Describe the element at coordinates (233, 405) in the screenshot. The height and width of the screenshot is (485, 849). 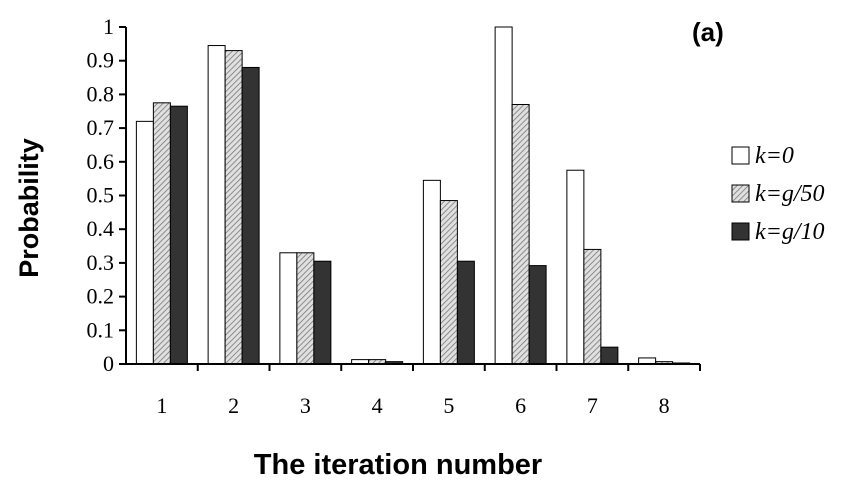
I see `x-tick-label: 2` at that location.